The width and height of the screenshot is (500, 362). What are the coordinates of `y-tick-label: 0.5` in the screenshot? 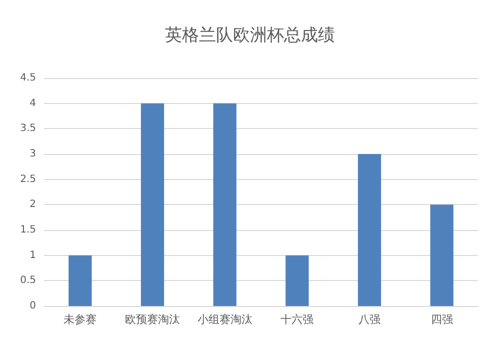 It's located at (28, 280).